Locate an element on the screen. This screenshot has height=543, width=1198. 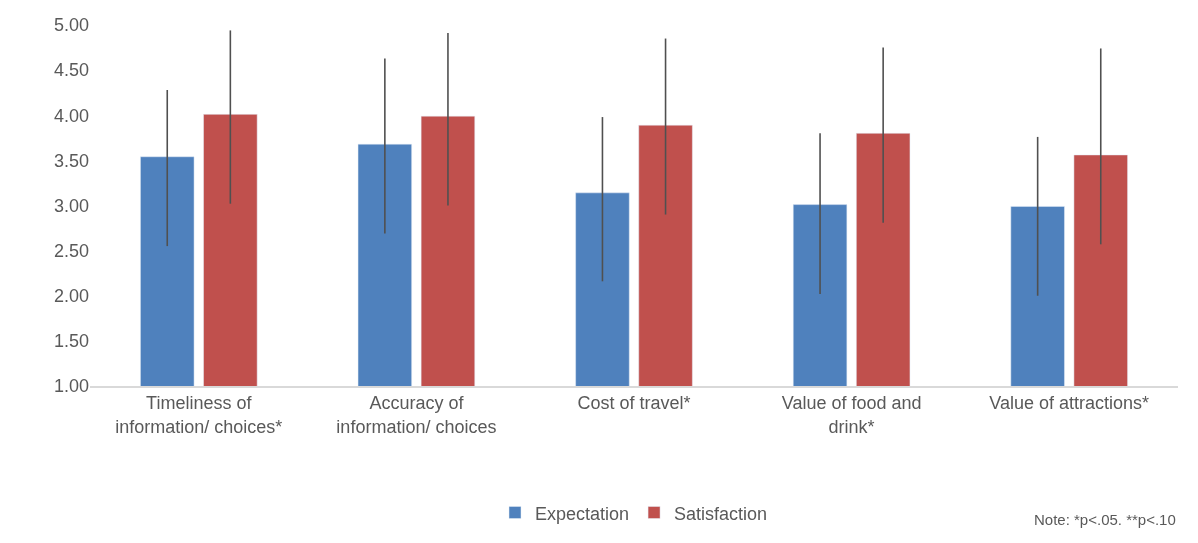
x-tick-label: Timeliness of information/ choices* is located at coordinates (199, 415).